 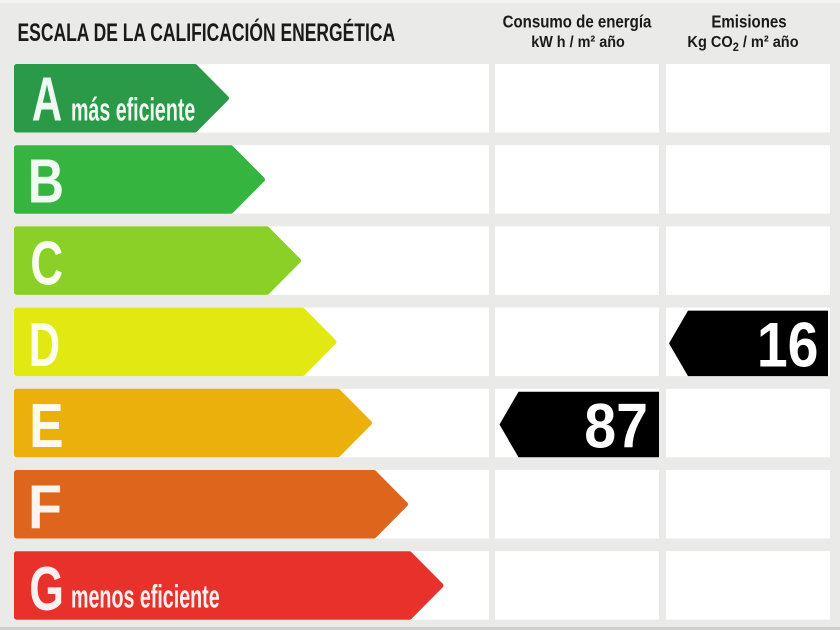 What do you see at coordinates (748, 21) in the screenshot?
I see `svg-text: Emisiones` at bounding box center [748, 21].